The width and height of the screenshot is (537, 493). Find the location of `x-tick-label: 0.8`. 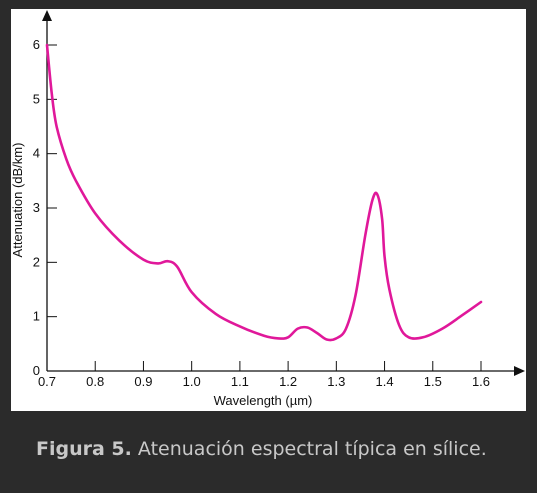

x-tick-label: 0.8 is located at coordinates (95, 381).